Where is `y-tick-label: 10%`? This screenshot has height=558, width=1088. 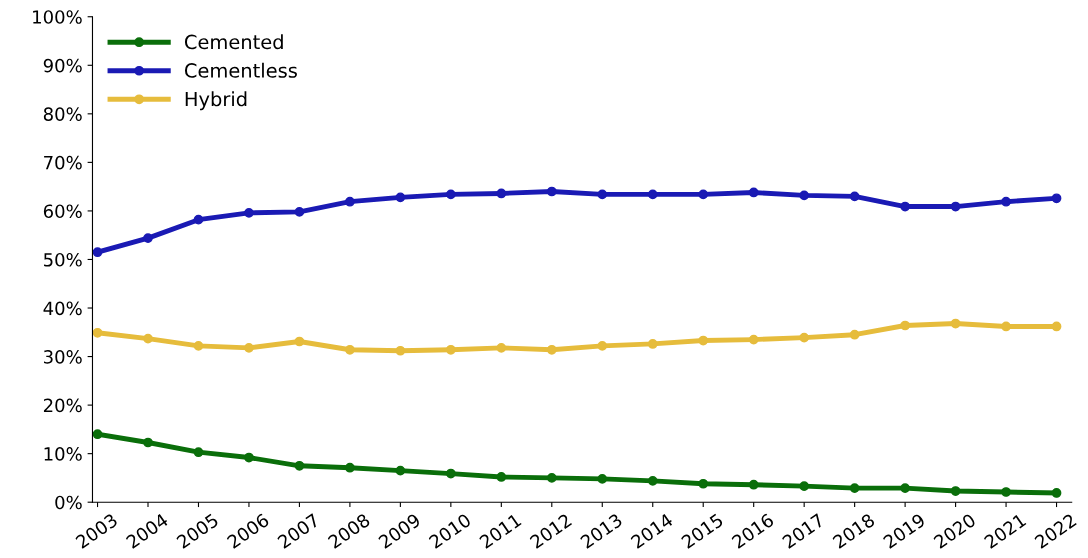
y-tick-label: 10% is located at coordinates (63, 454).